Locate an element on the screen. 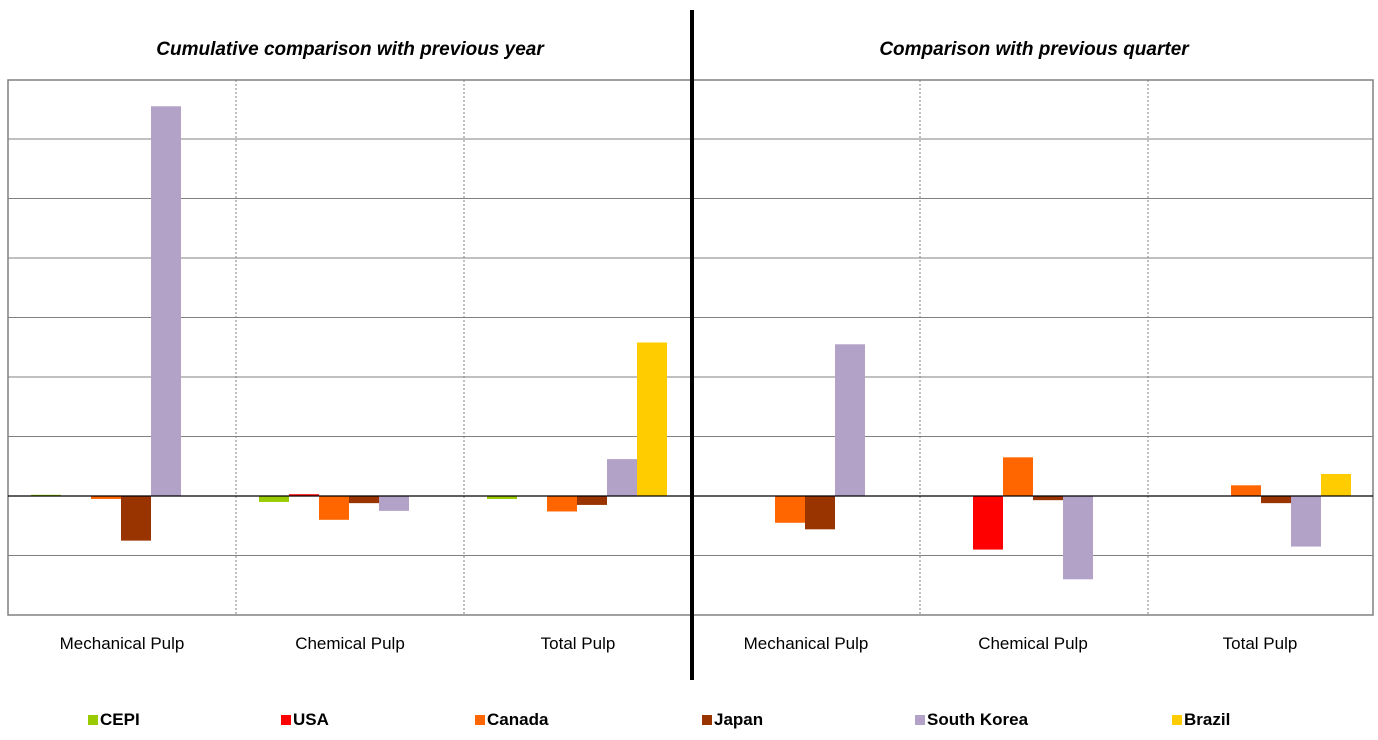 The image size is (1378, 740). legend-swatch-japan is located at coordinates (707, 720).